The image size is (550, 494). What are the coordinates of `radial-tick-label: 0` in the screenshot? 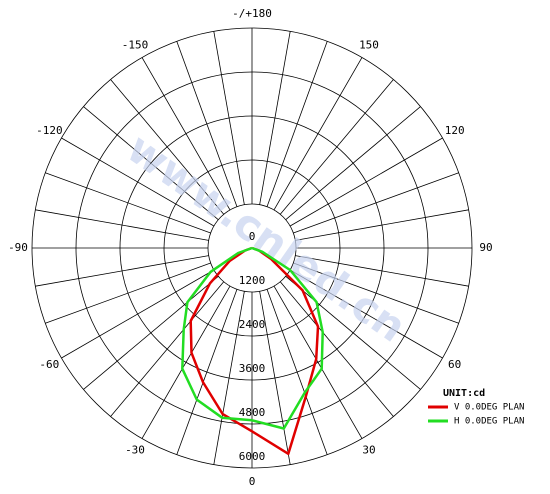 It's located at (252, 236).